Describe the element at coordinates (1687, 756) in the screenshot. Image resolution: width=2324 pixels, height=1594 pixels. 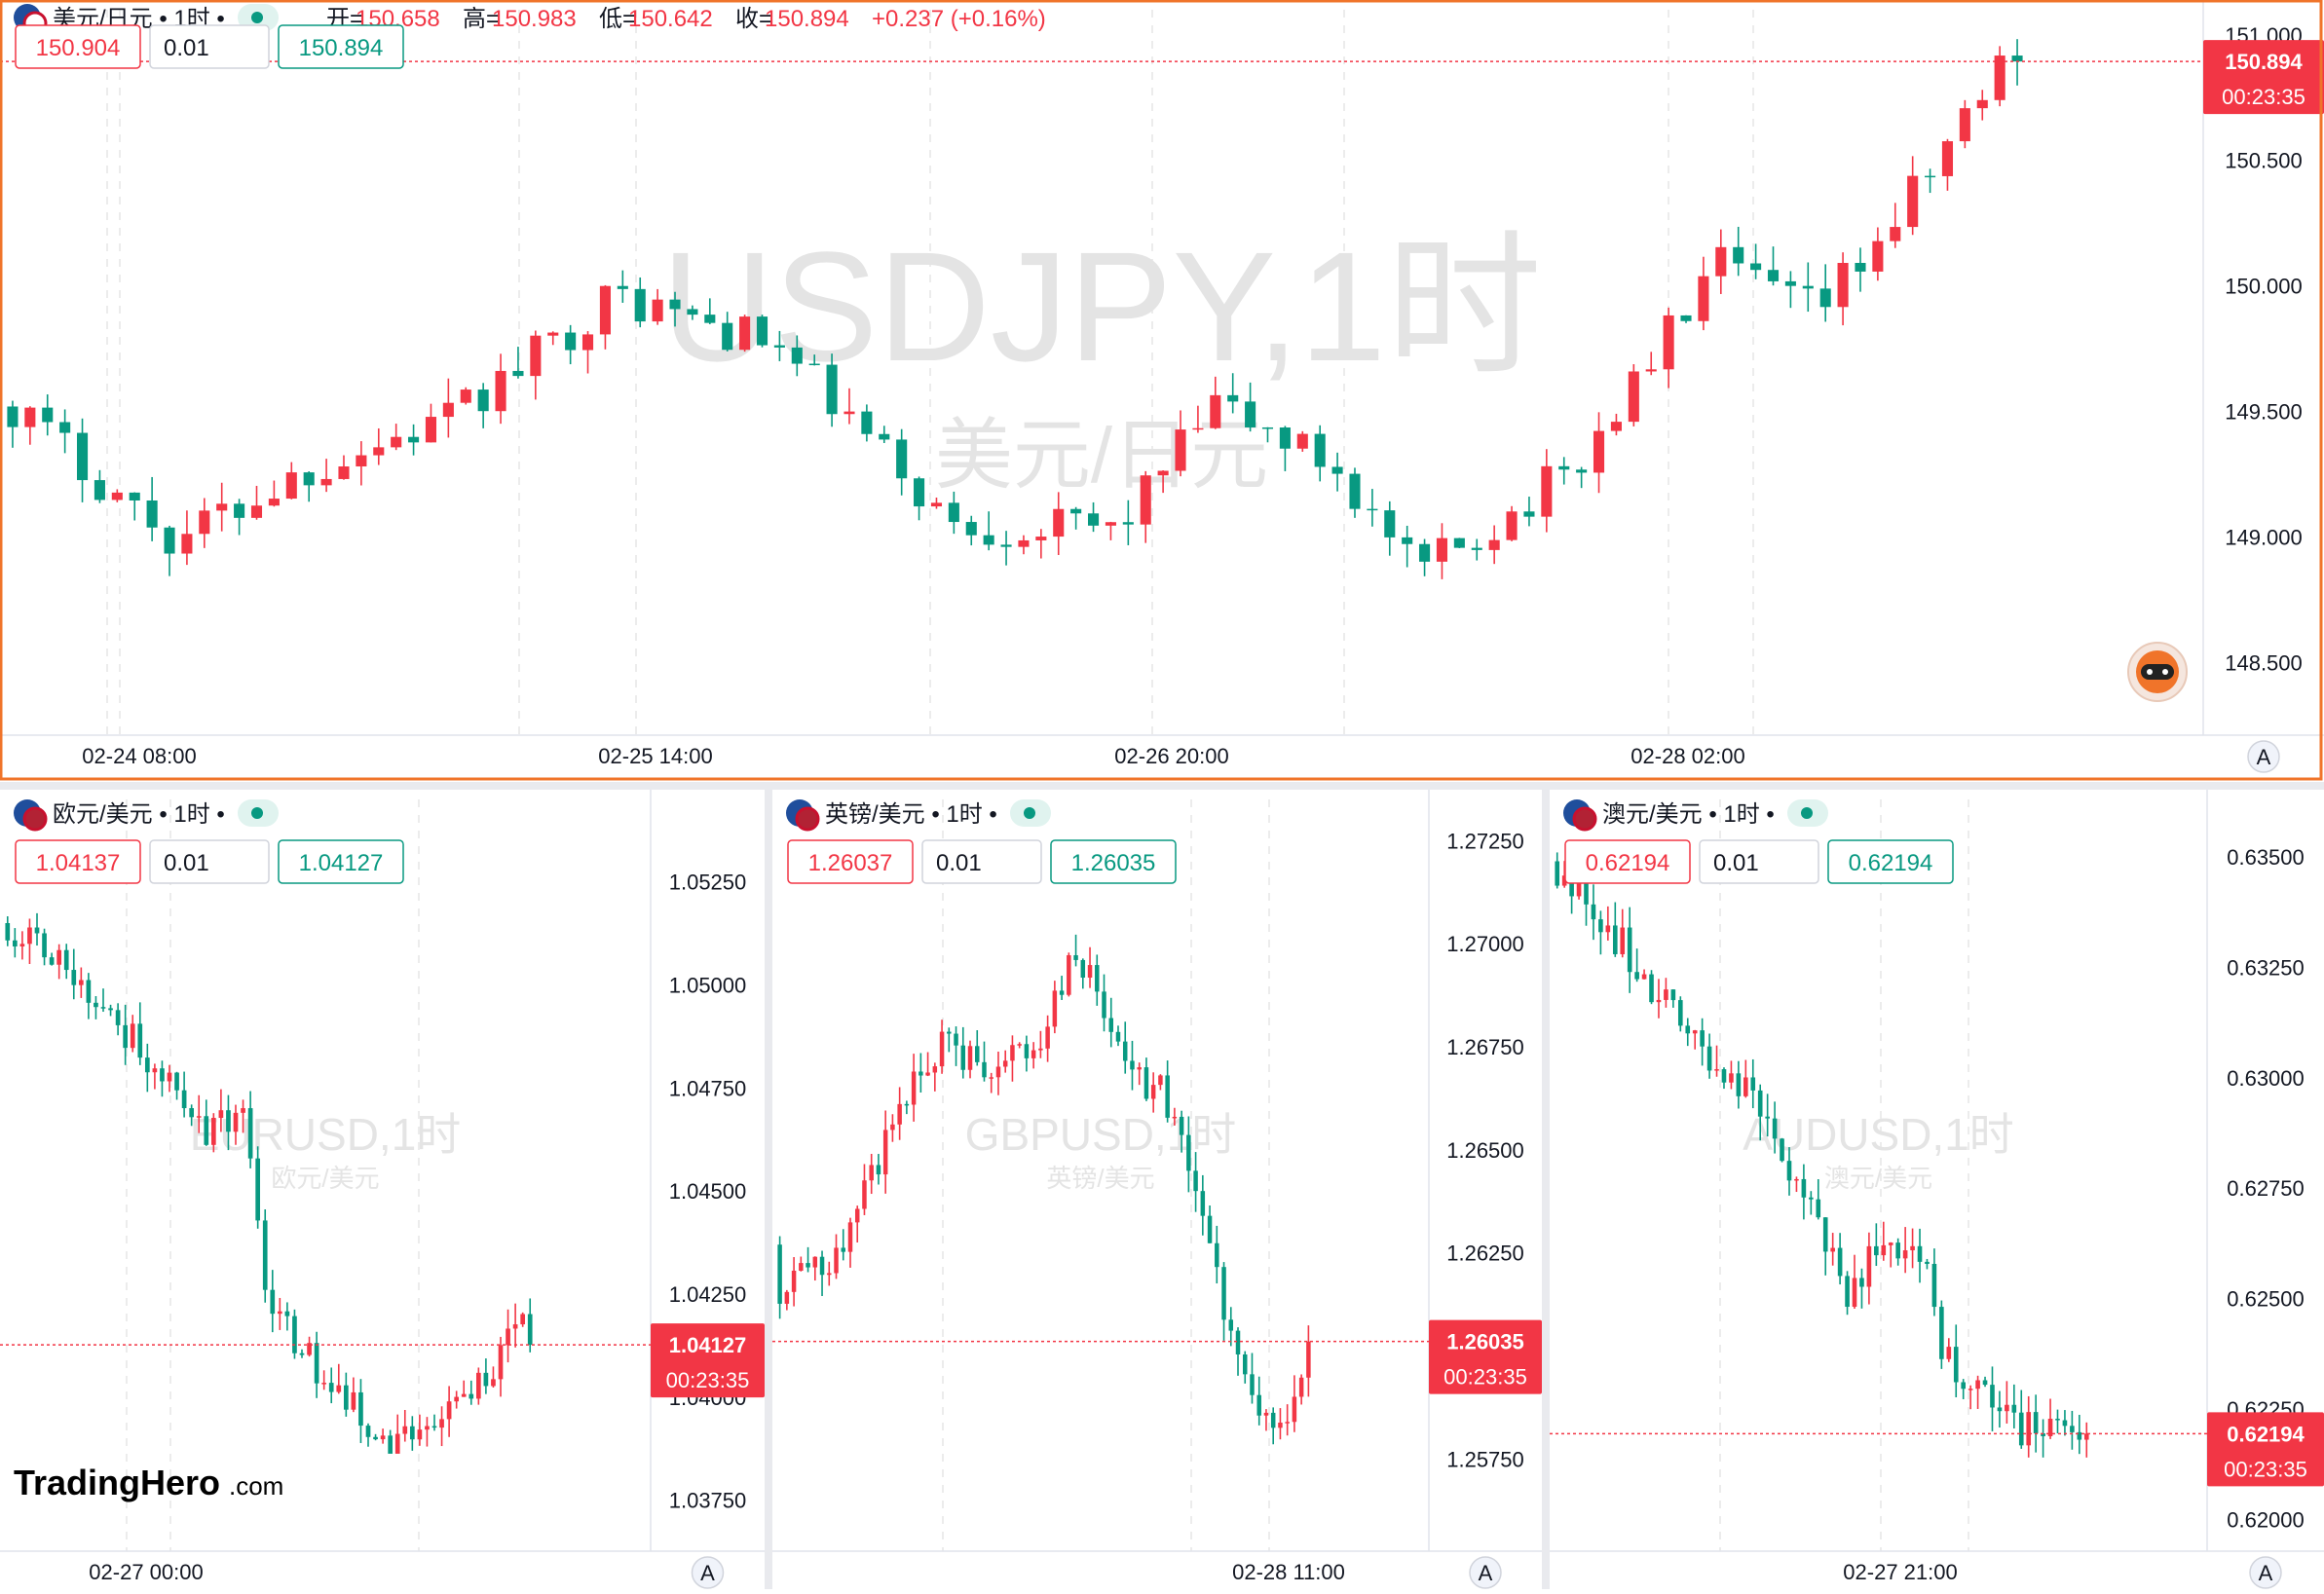
I see `time-tick: 02-28 02:00` at that location.